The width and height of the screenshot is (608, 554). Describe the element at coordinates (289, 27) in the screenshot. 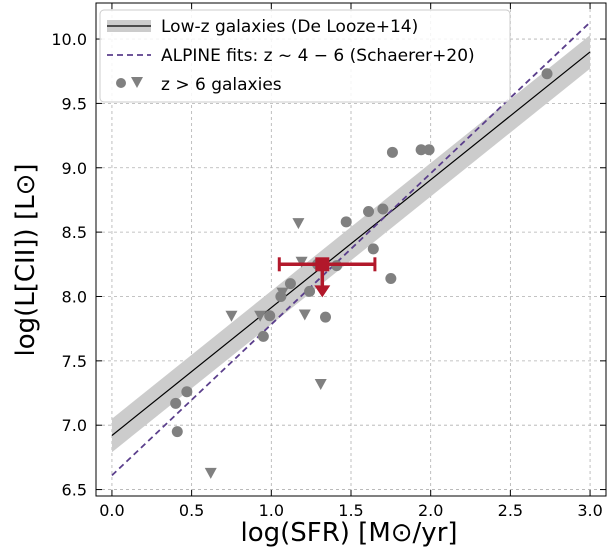

I see `legend-label-low-z: Low-z galaxies (De Looze+14)` at that location.